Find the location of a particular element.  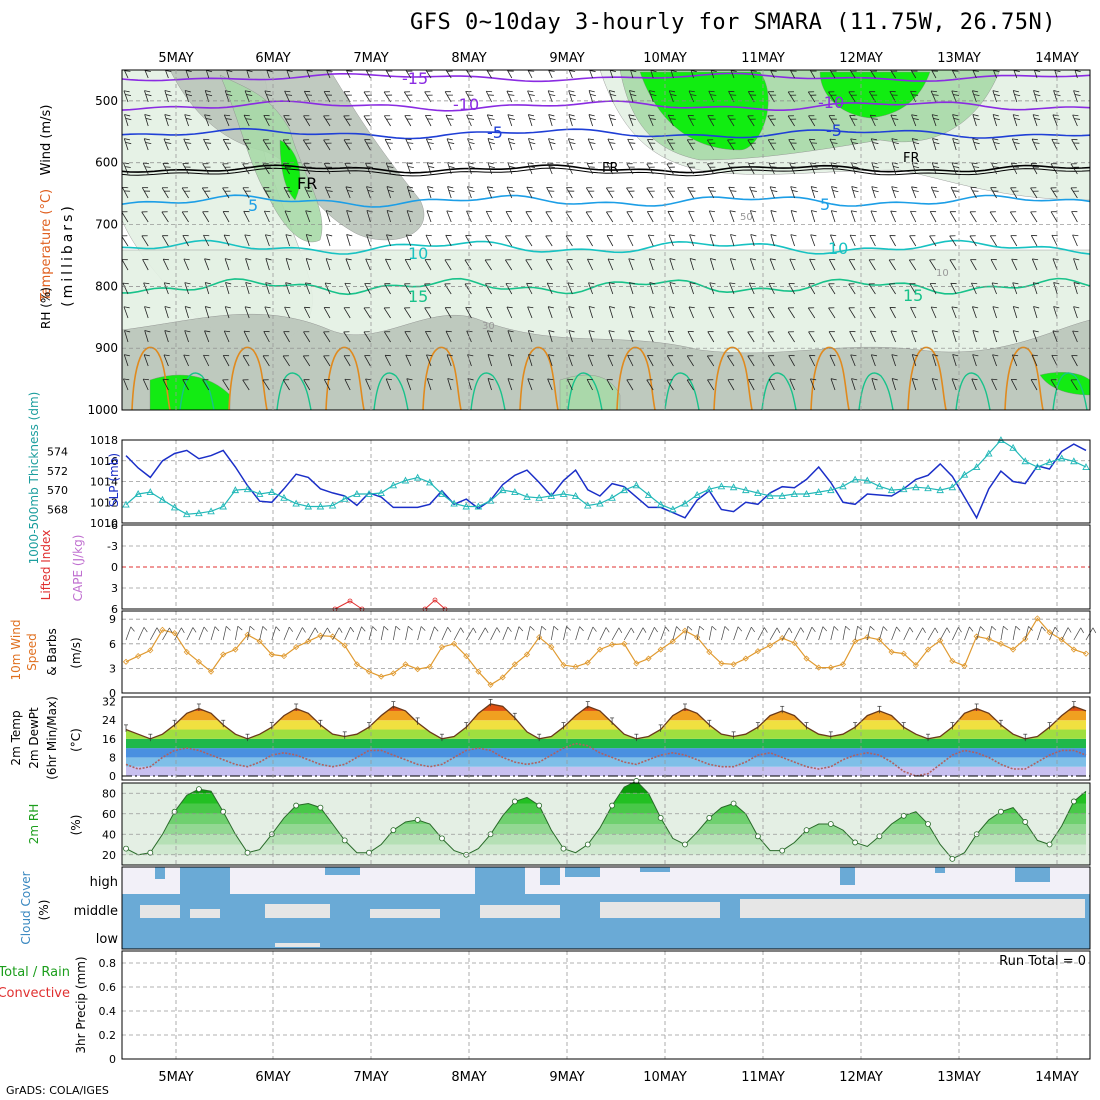

cloud-mid-bar is located at coordinates (405, 913).